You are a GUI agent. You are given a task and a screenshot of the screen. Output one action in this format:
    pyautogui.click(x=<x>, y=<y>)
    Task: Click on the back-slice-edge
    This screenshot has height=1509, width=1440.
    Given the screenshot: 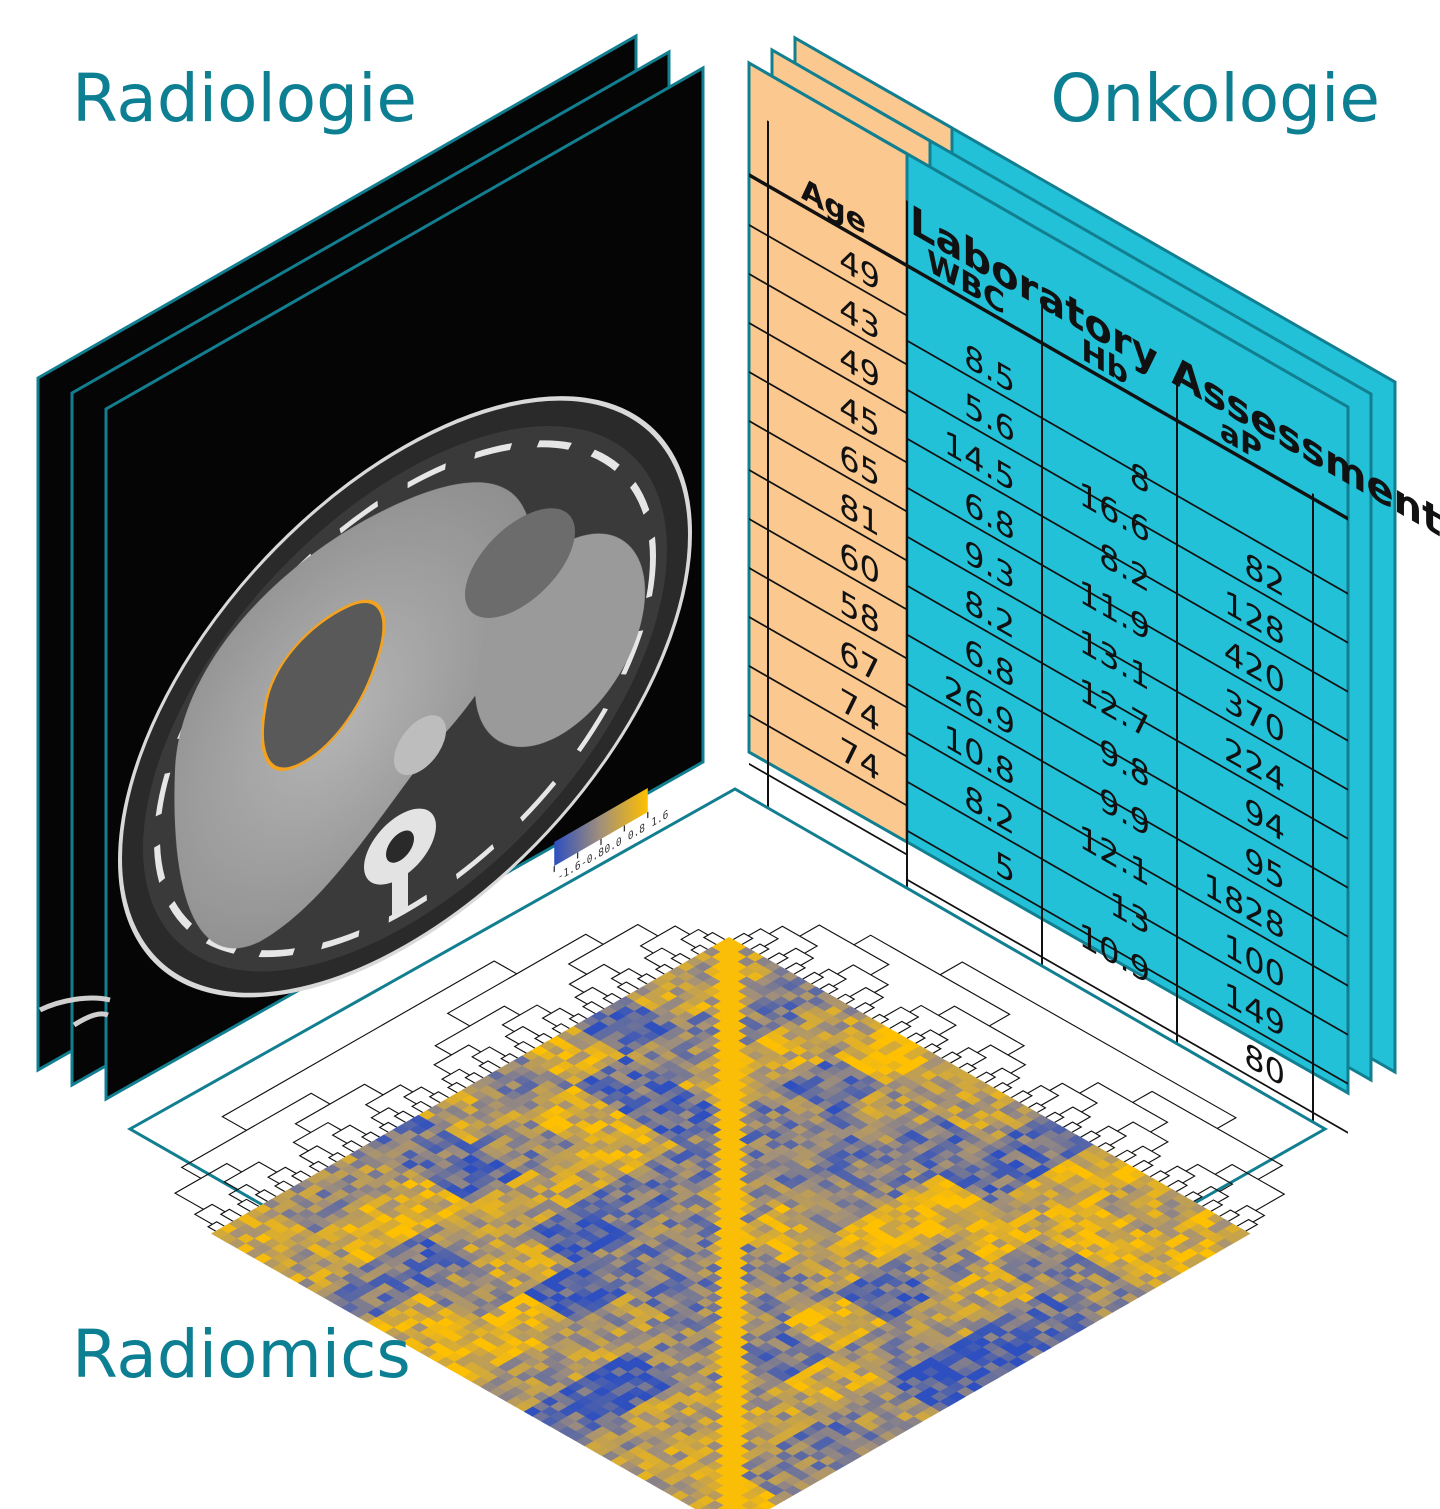 What is the action you would take?
    pyautogui.click(x=74, y=1004)
    